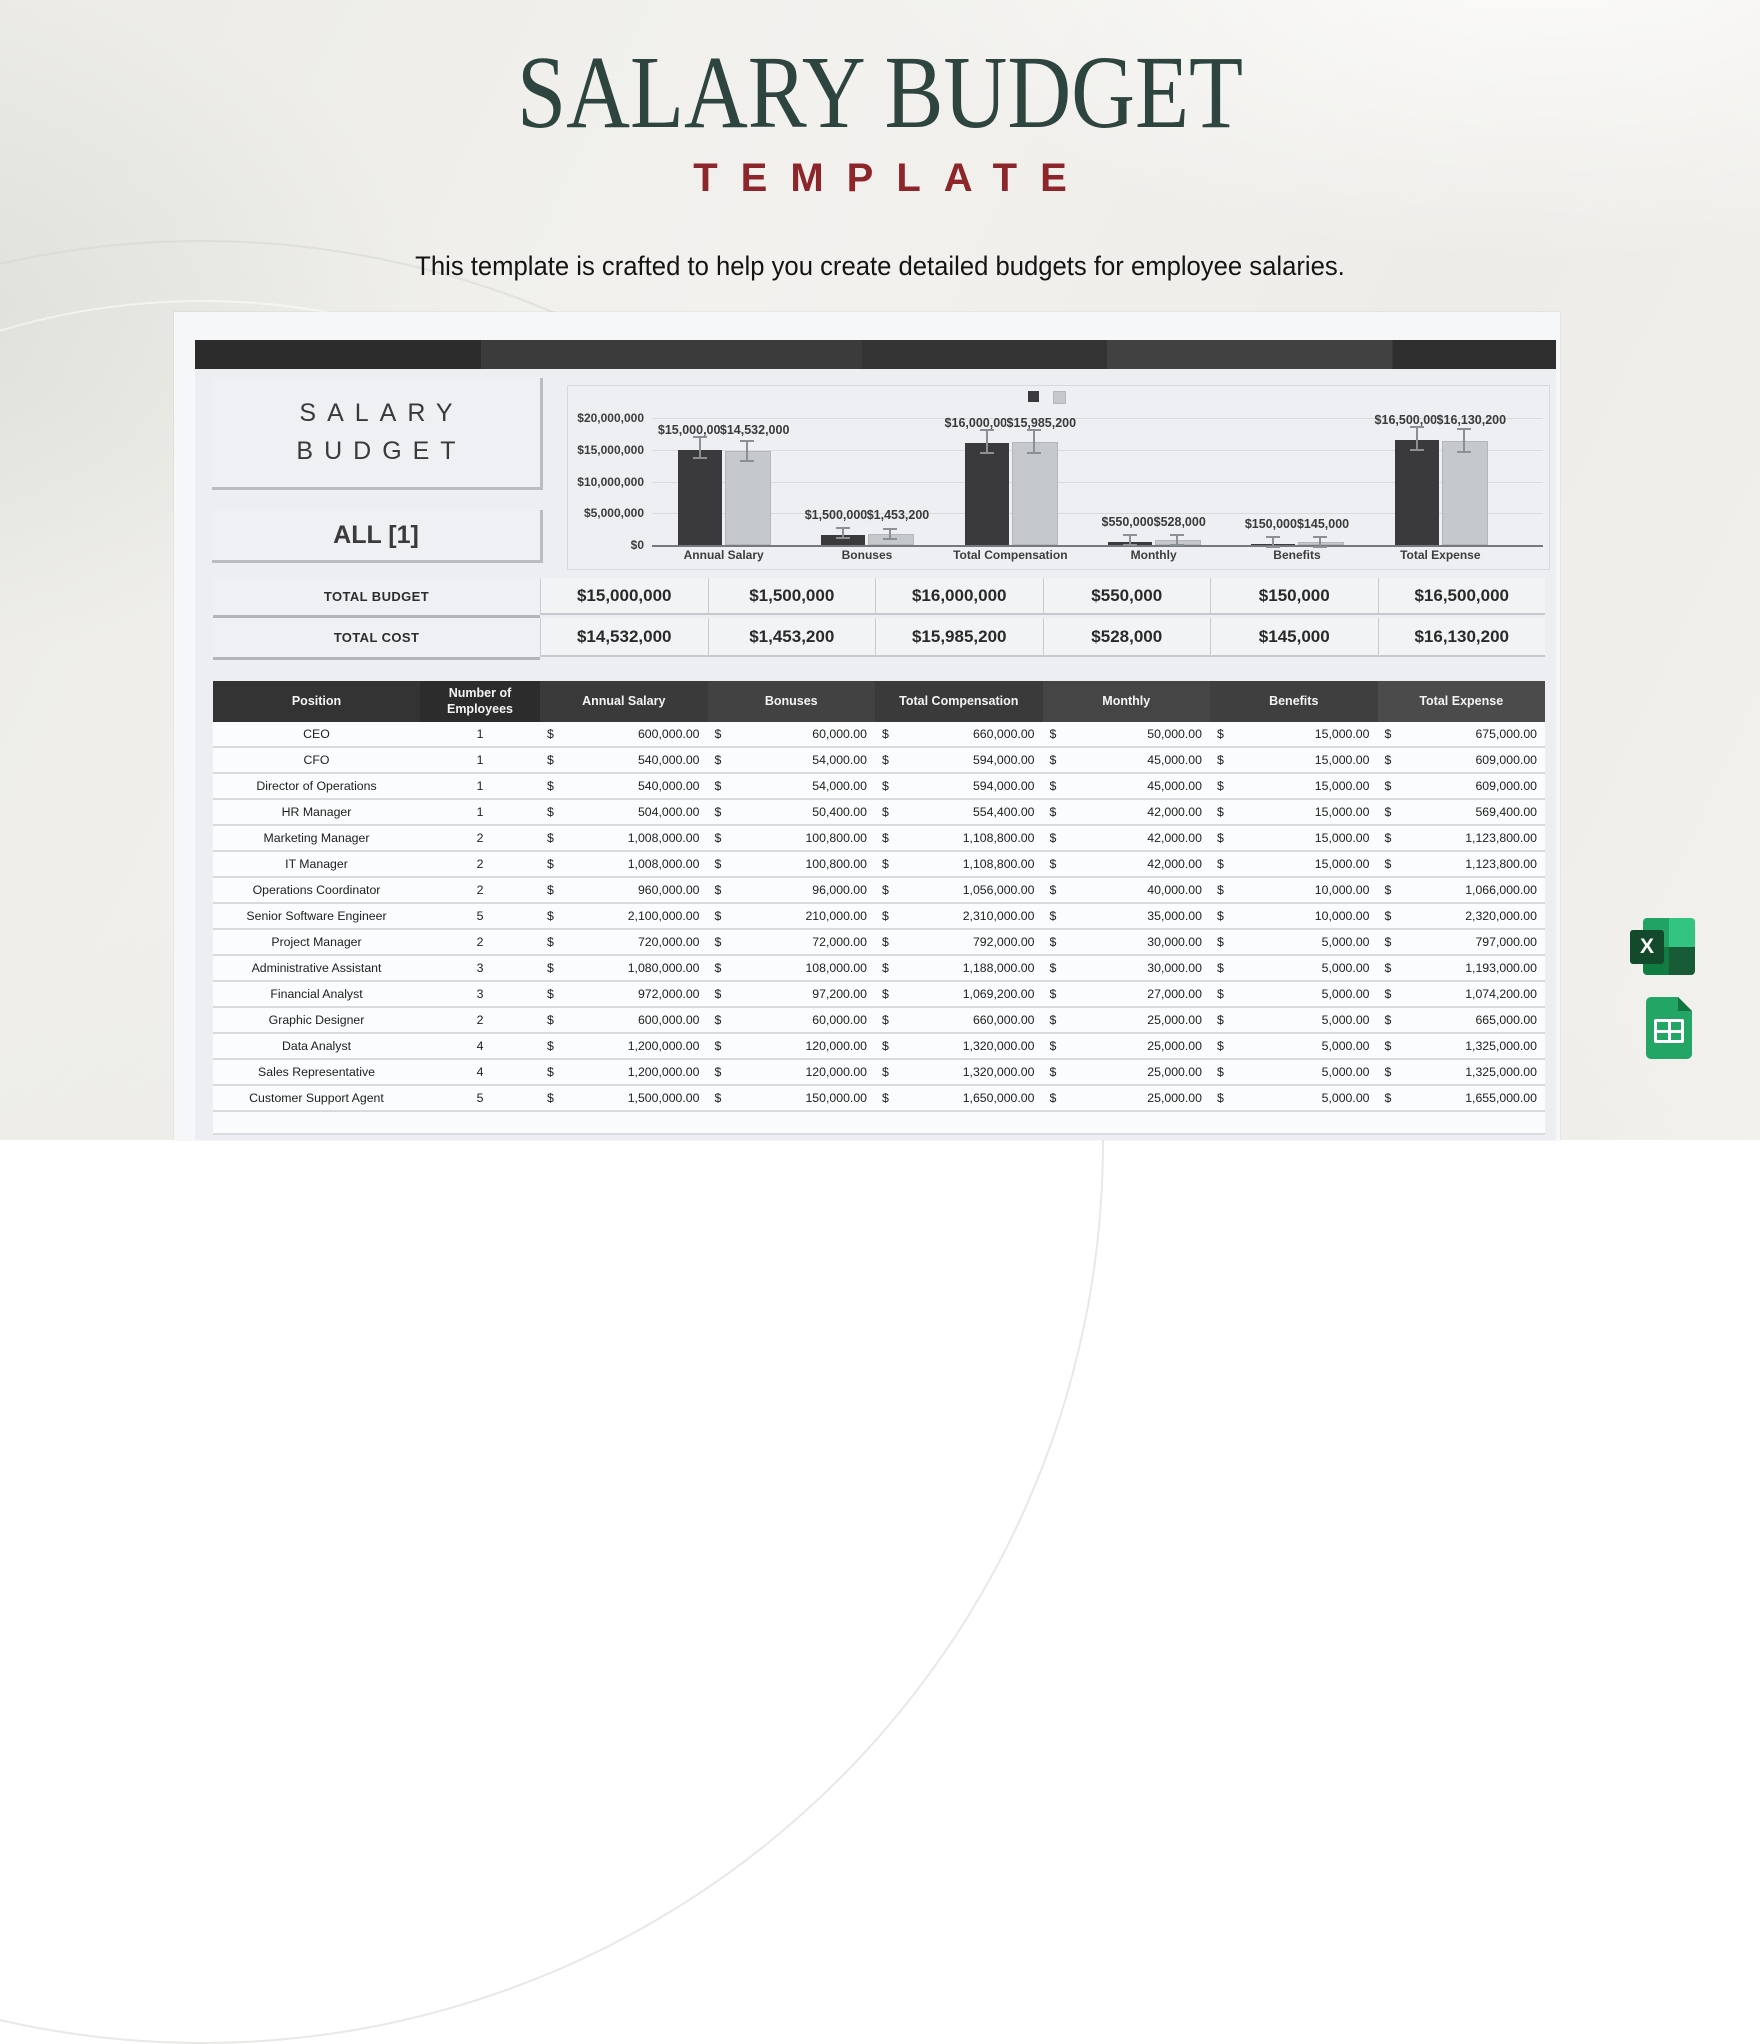  Describe the element at coordinates (1097, 514) in the screenshot. I see `chart-gridline` at that location.